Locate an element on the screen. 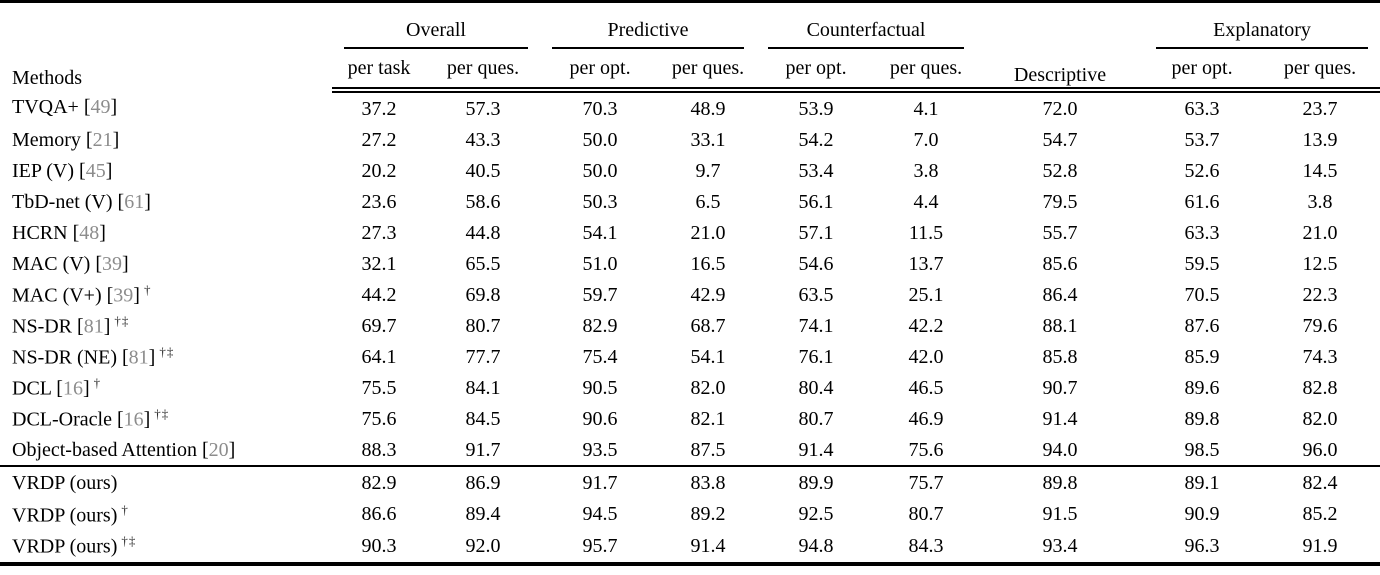  value-cell: 37.2 is located at coordinates (379, 108).